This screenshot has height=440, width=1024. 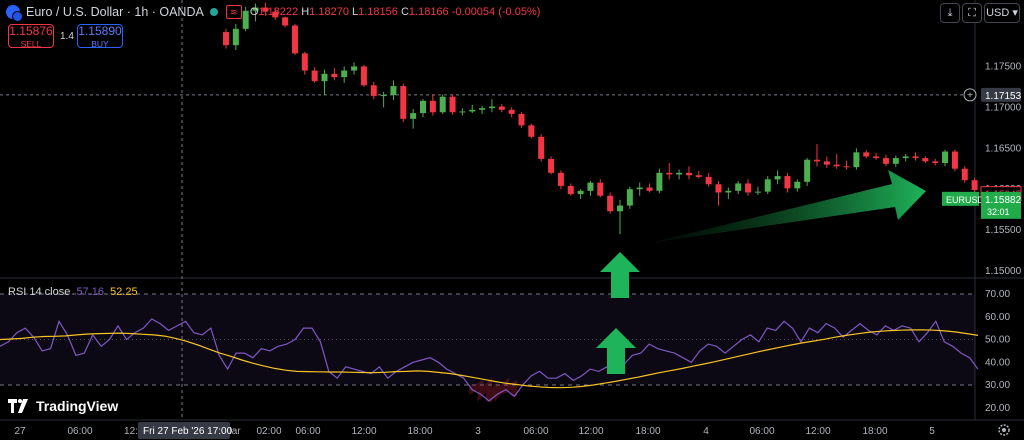 I want to click on add-alert-circle, so click(x=970, y=95).